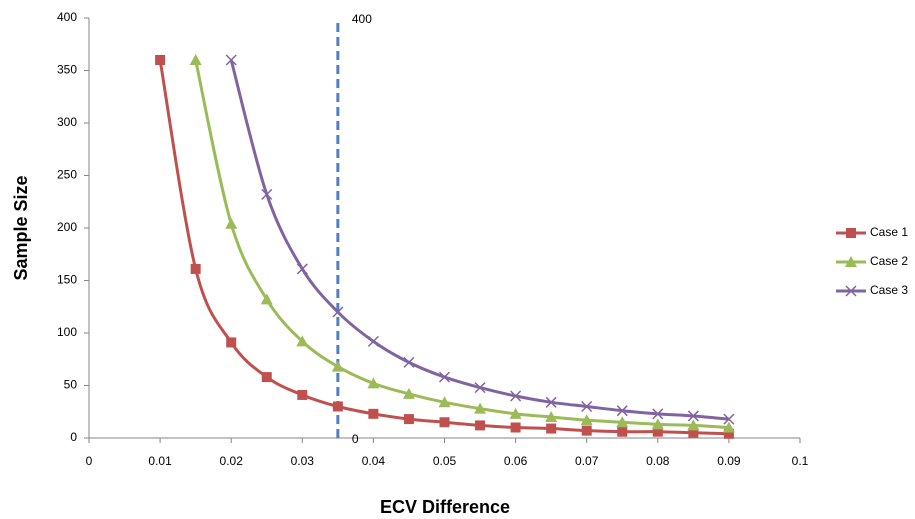 Image resolution: width=915 pixels, height=519 pixels. I want to click on x-tick-label: 0.05, so click(445, 461).